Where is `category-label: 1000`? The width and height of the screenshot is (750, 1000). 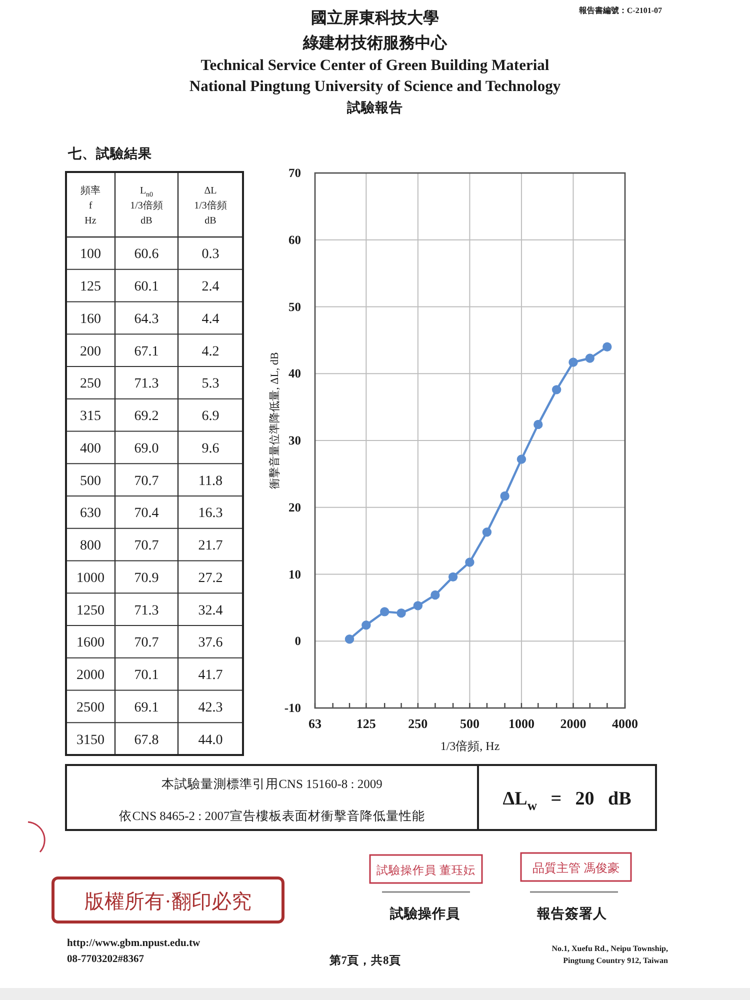
category-label: 1000 is located at coordinates (90, 578).